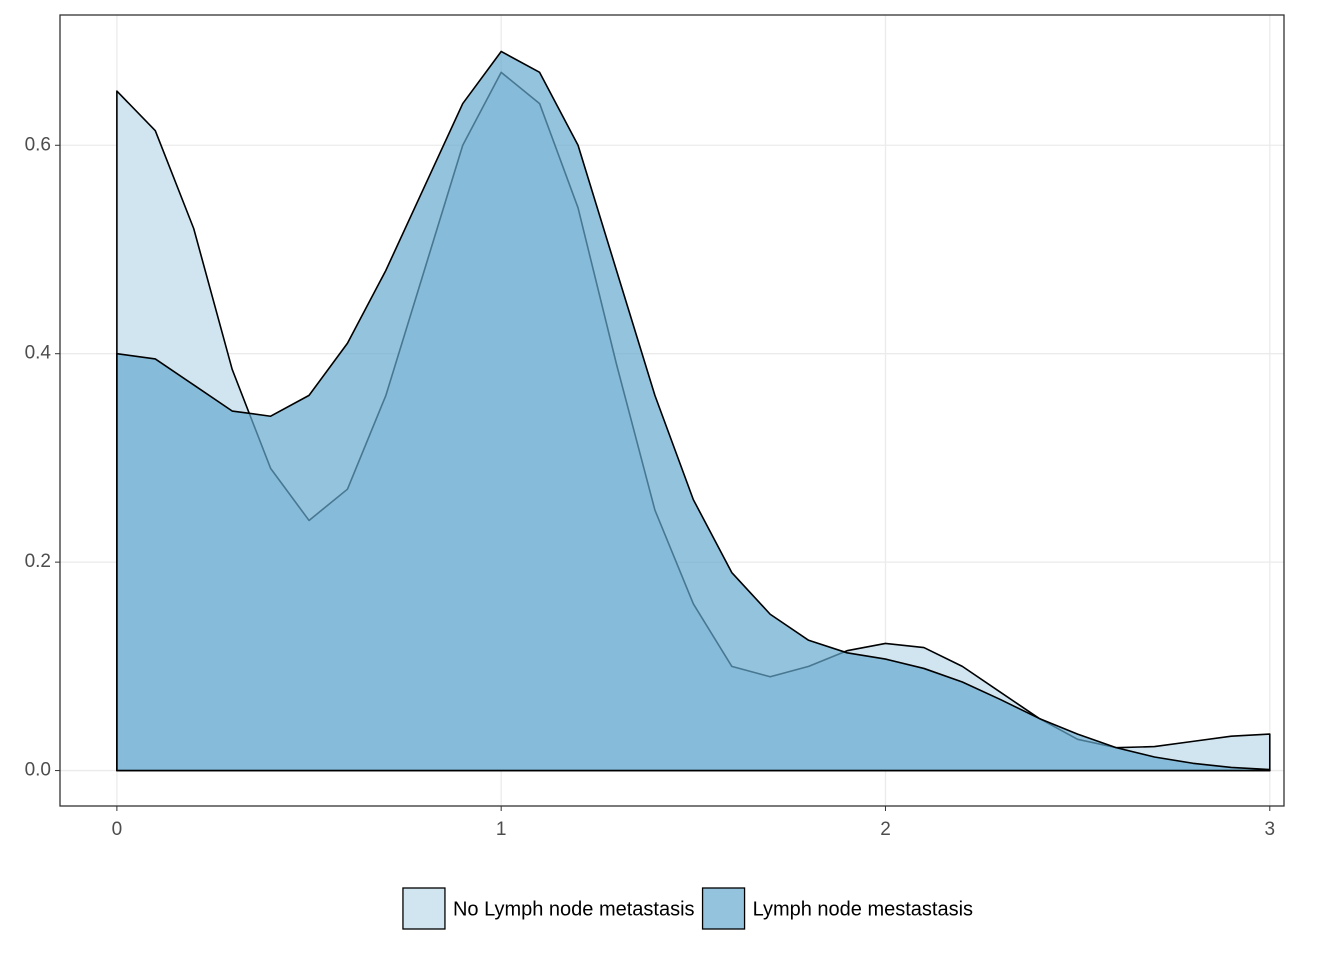 The image size is (1344, 960). Describe the element at coordinates (885, 829) in the screenshot. I see `x-tick-label: 2` at that location.